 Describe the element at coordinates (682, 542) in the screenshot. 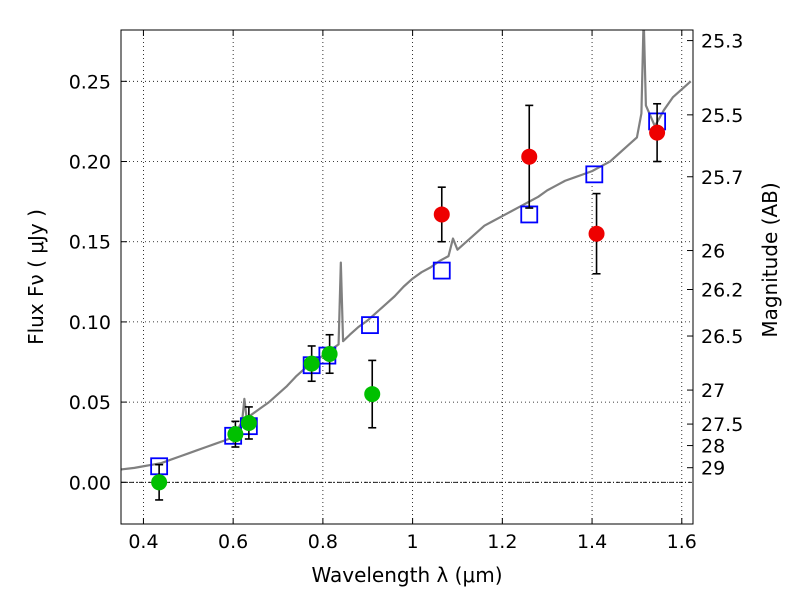

I see `x-tick-label: 1.6` at that location.